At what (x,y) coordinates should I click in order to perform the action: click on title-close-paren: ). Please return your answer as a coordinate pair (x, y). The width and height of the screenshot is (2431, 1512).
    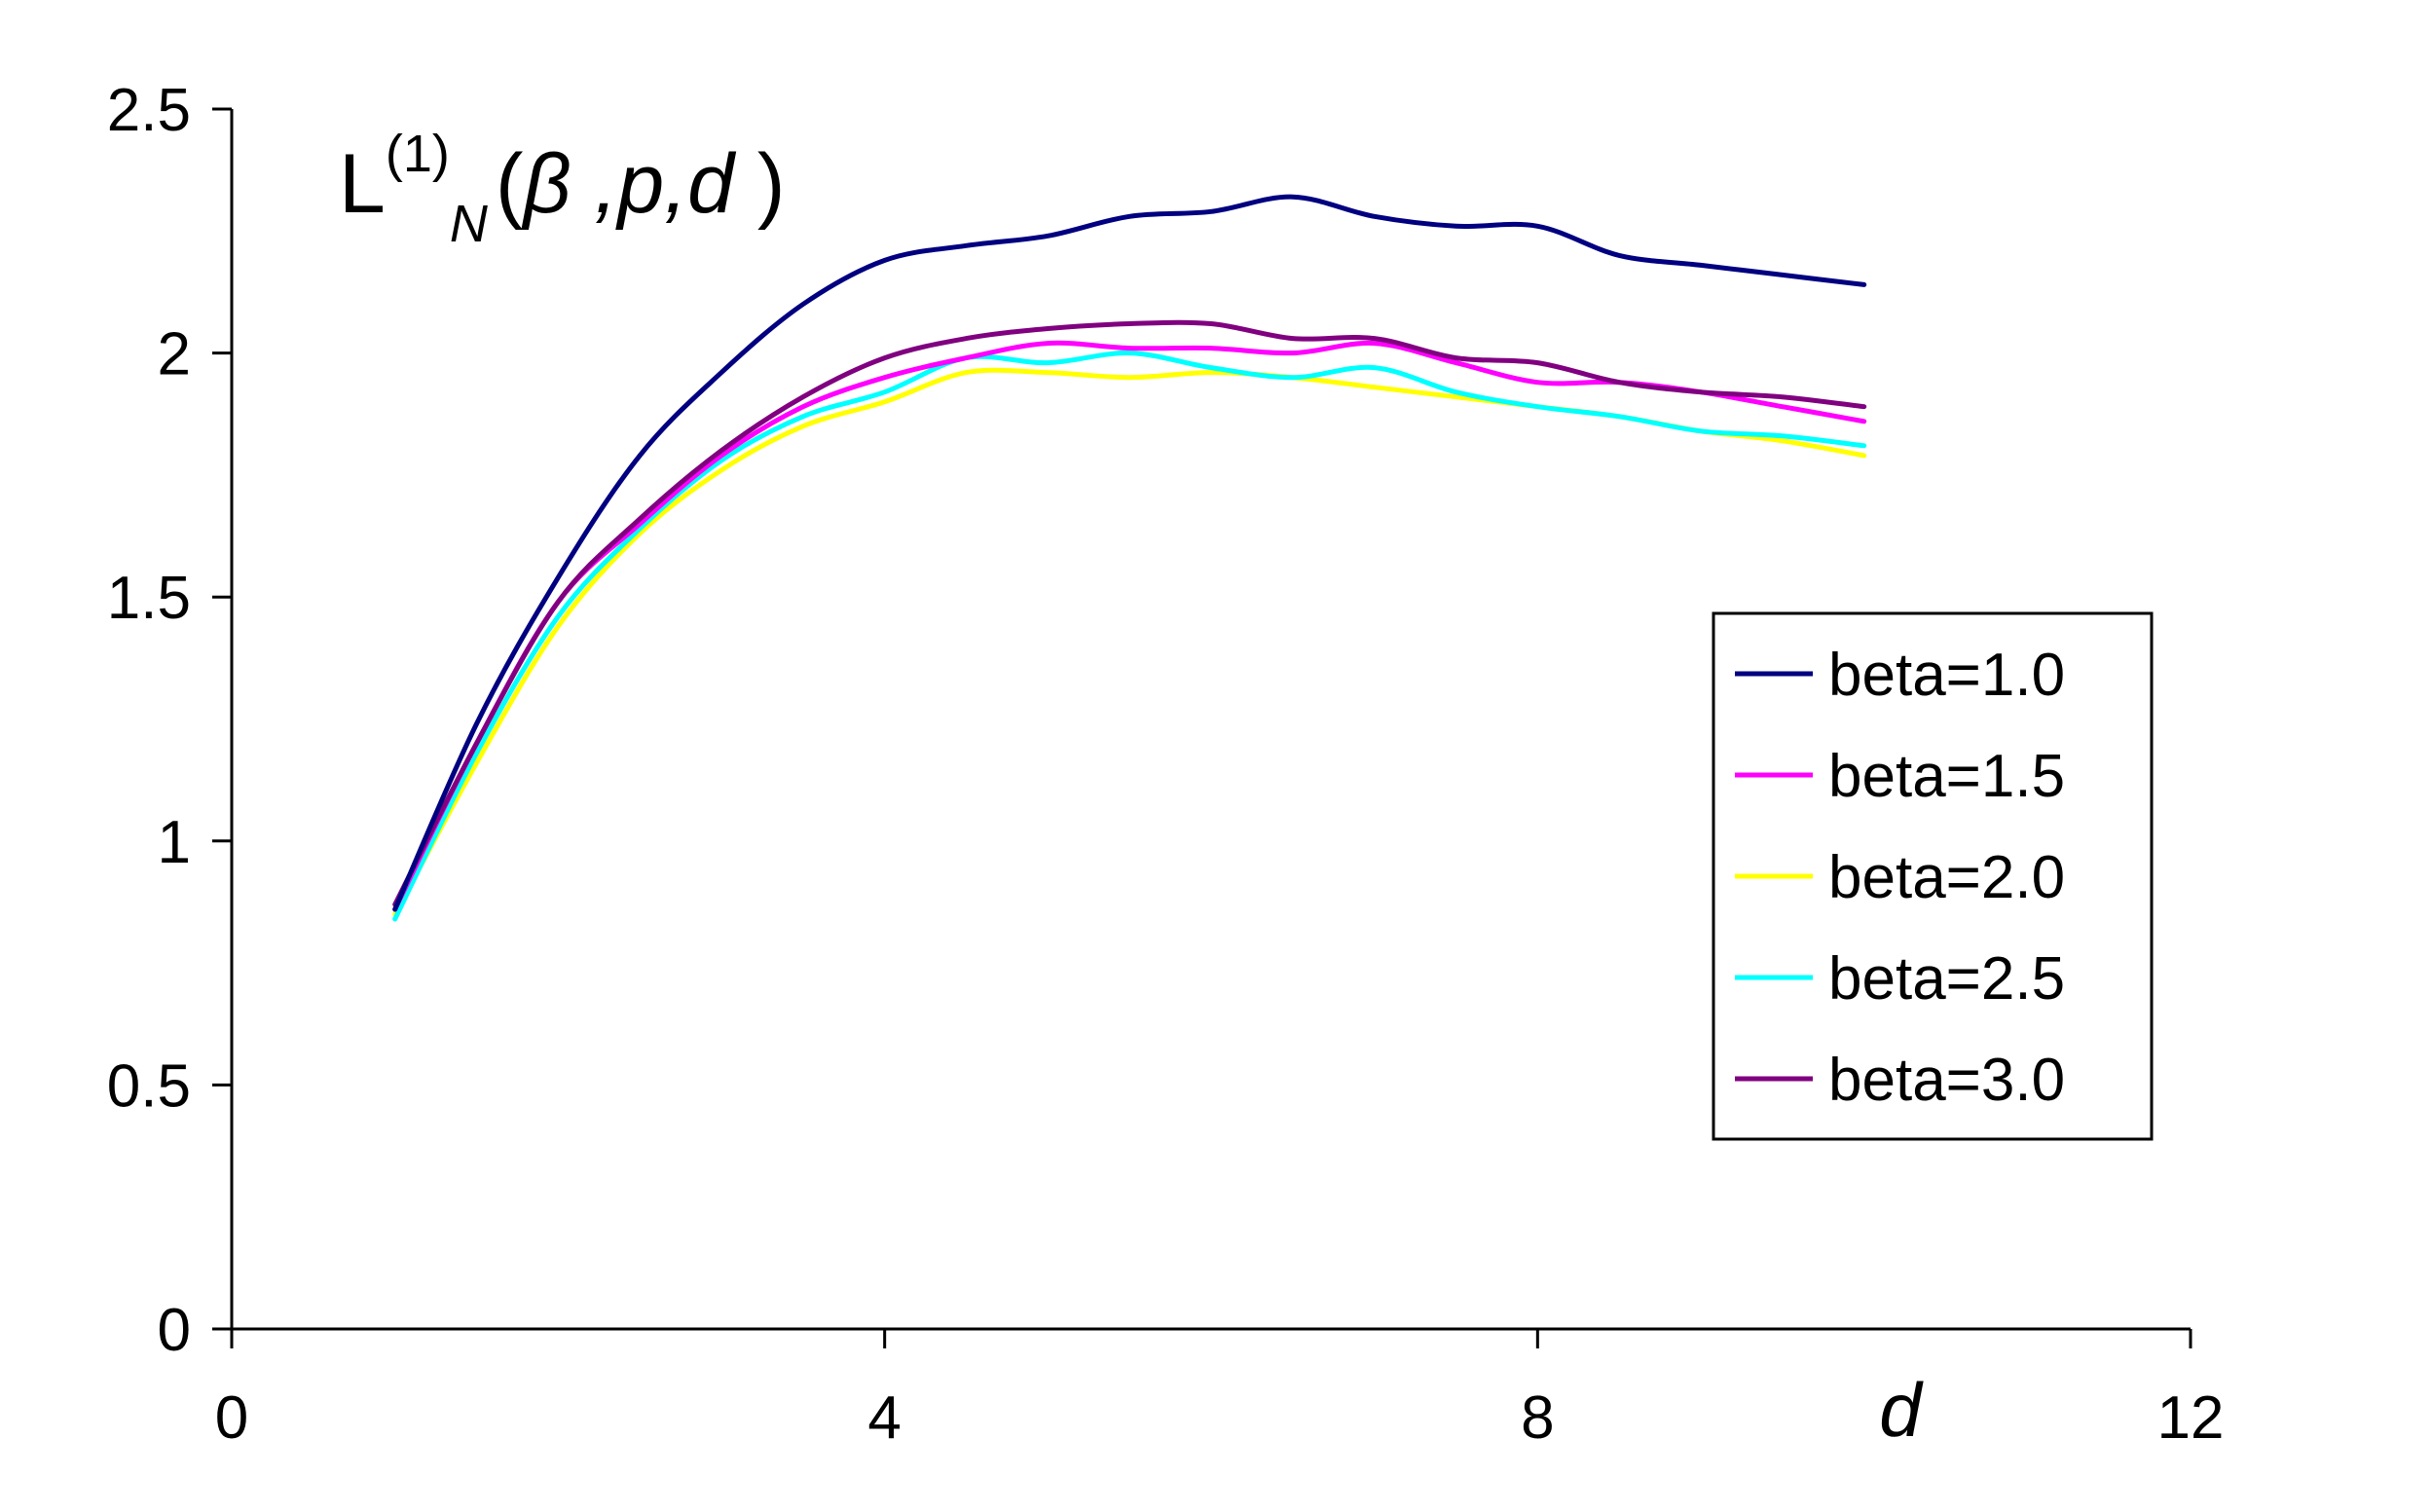
    Looking at the image, I should click on (771, 184).